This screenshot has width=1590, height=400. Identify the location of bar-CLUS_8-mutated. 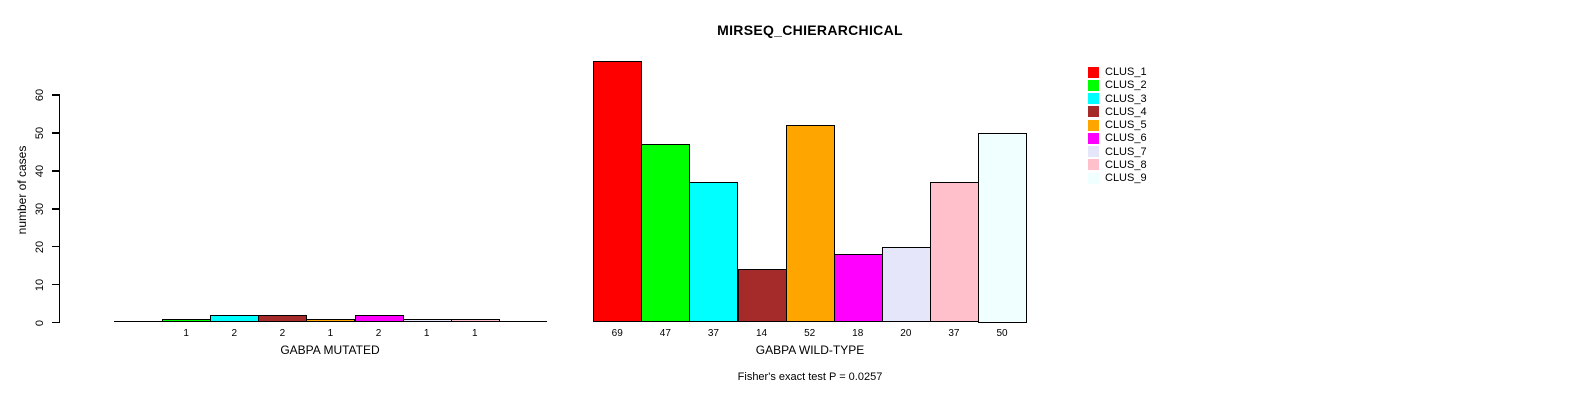
(475, 320).